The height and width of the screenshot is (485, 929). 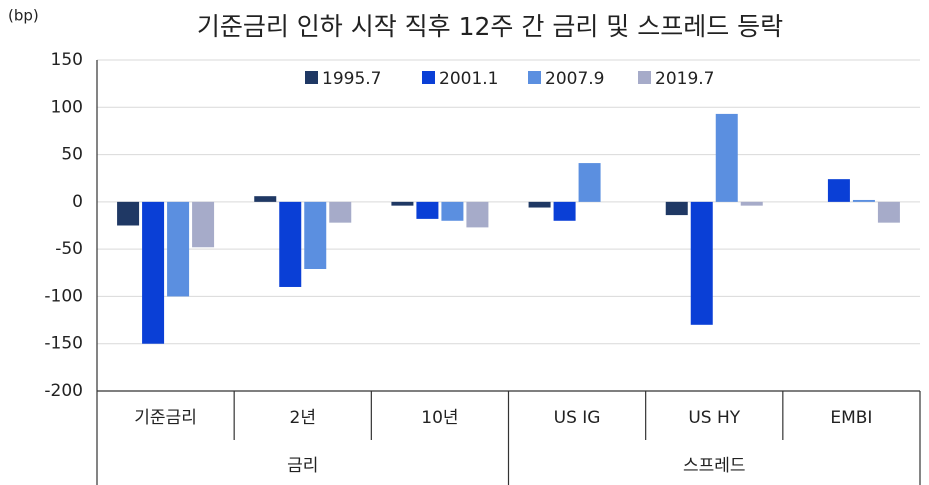 I want to click on group-label: 스프레드, so click(x=714, y=466).